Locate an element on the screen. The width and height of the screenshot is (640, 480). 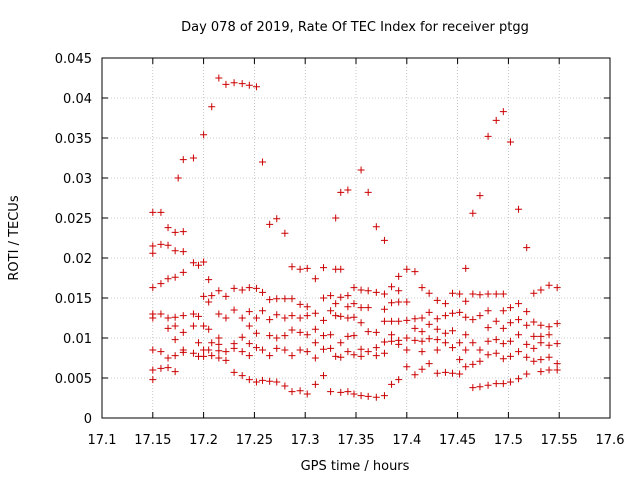
x-tick-label: 17.55 is located at coordinates (559, 440).